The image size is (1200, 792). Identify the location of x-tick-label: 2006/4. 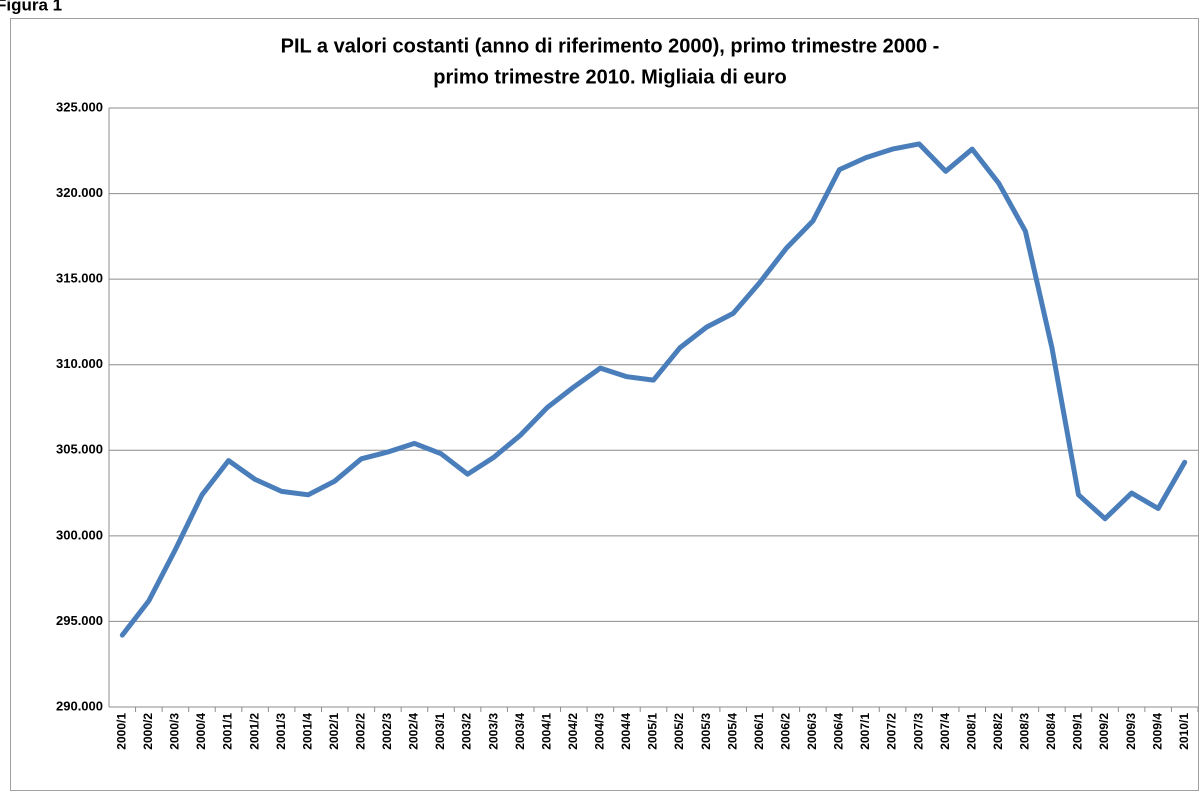
(839, 731).